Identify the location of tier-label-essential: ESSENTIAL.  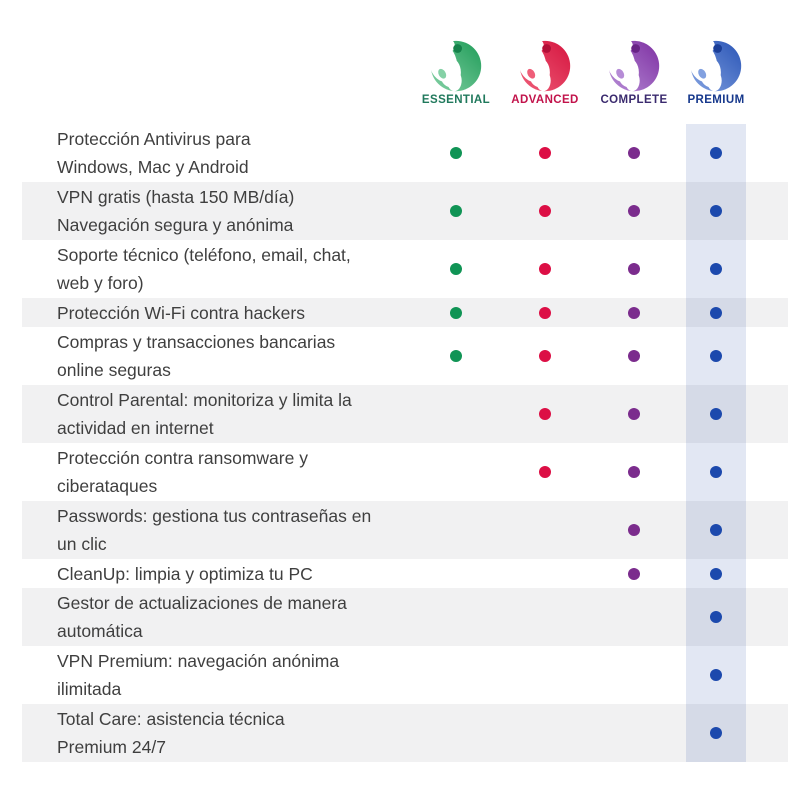
(456, 100).